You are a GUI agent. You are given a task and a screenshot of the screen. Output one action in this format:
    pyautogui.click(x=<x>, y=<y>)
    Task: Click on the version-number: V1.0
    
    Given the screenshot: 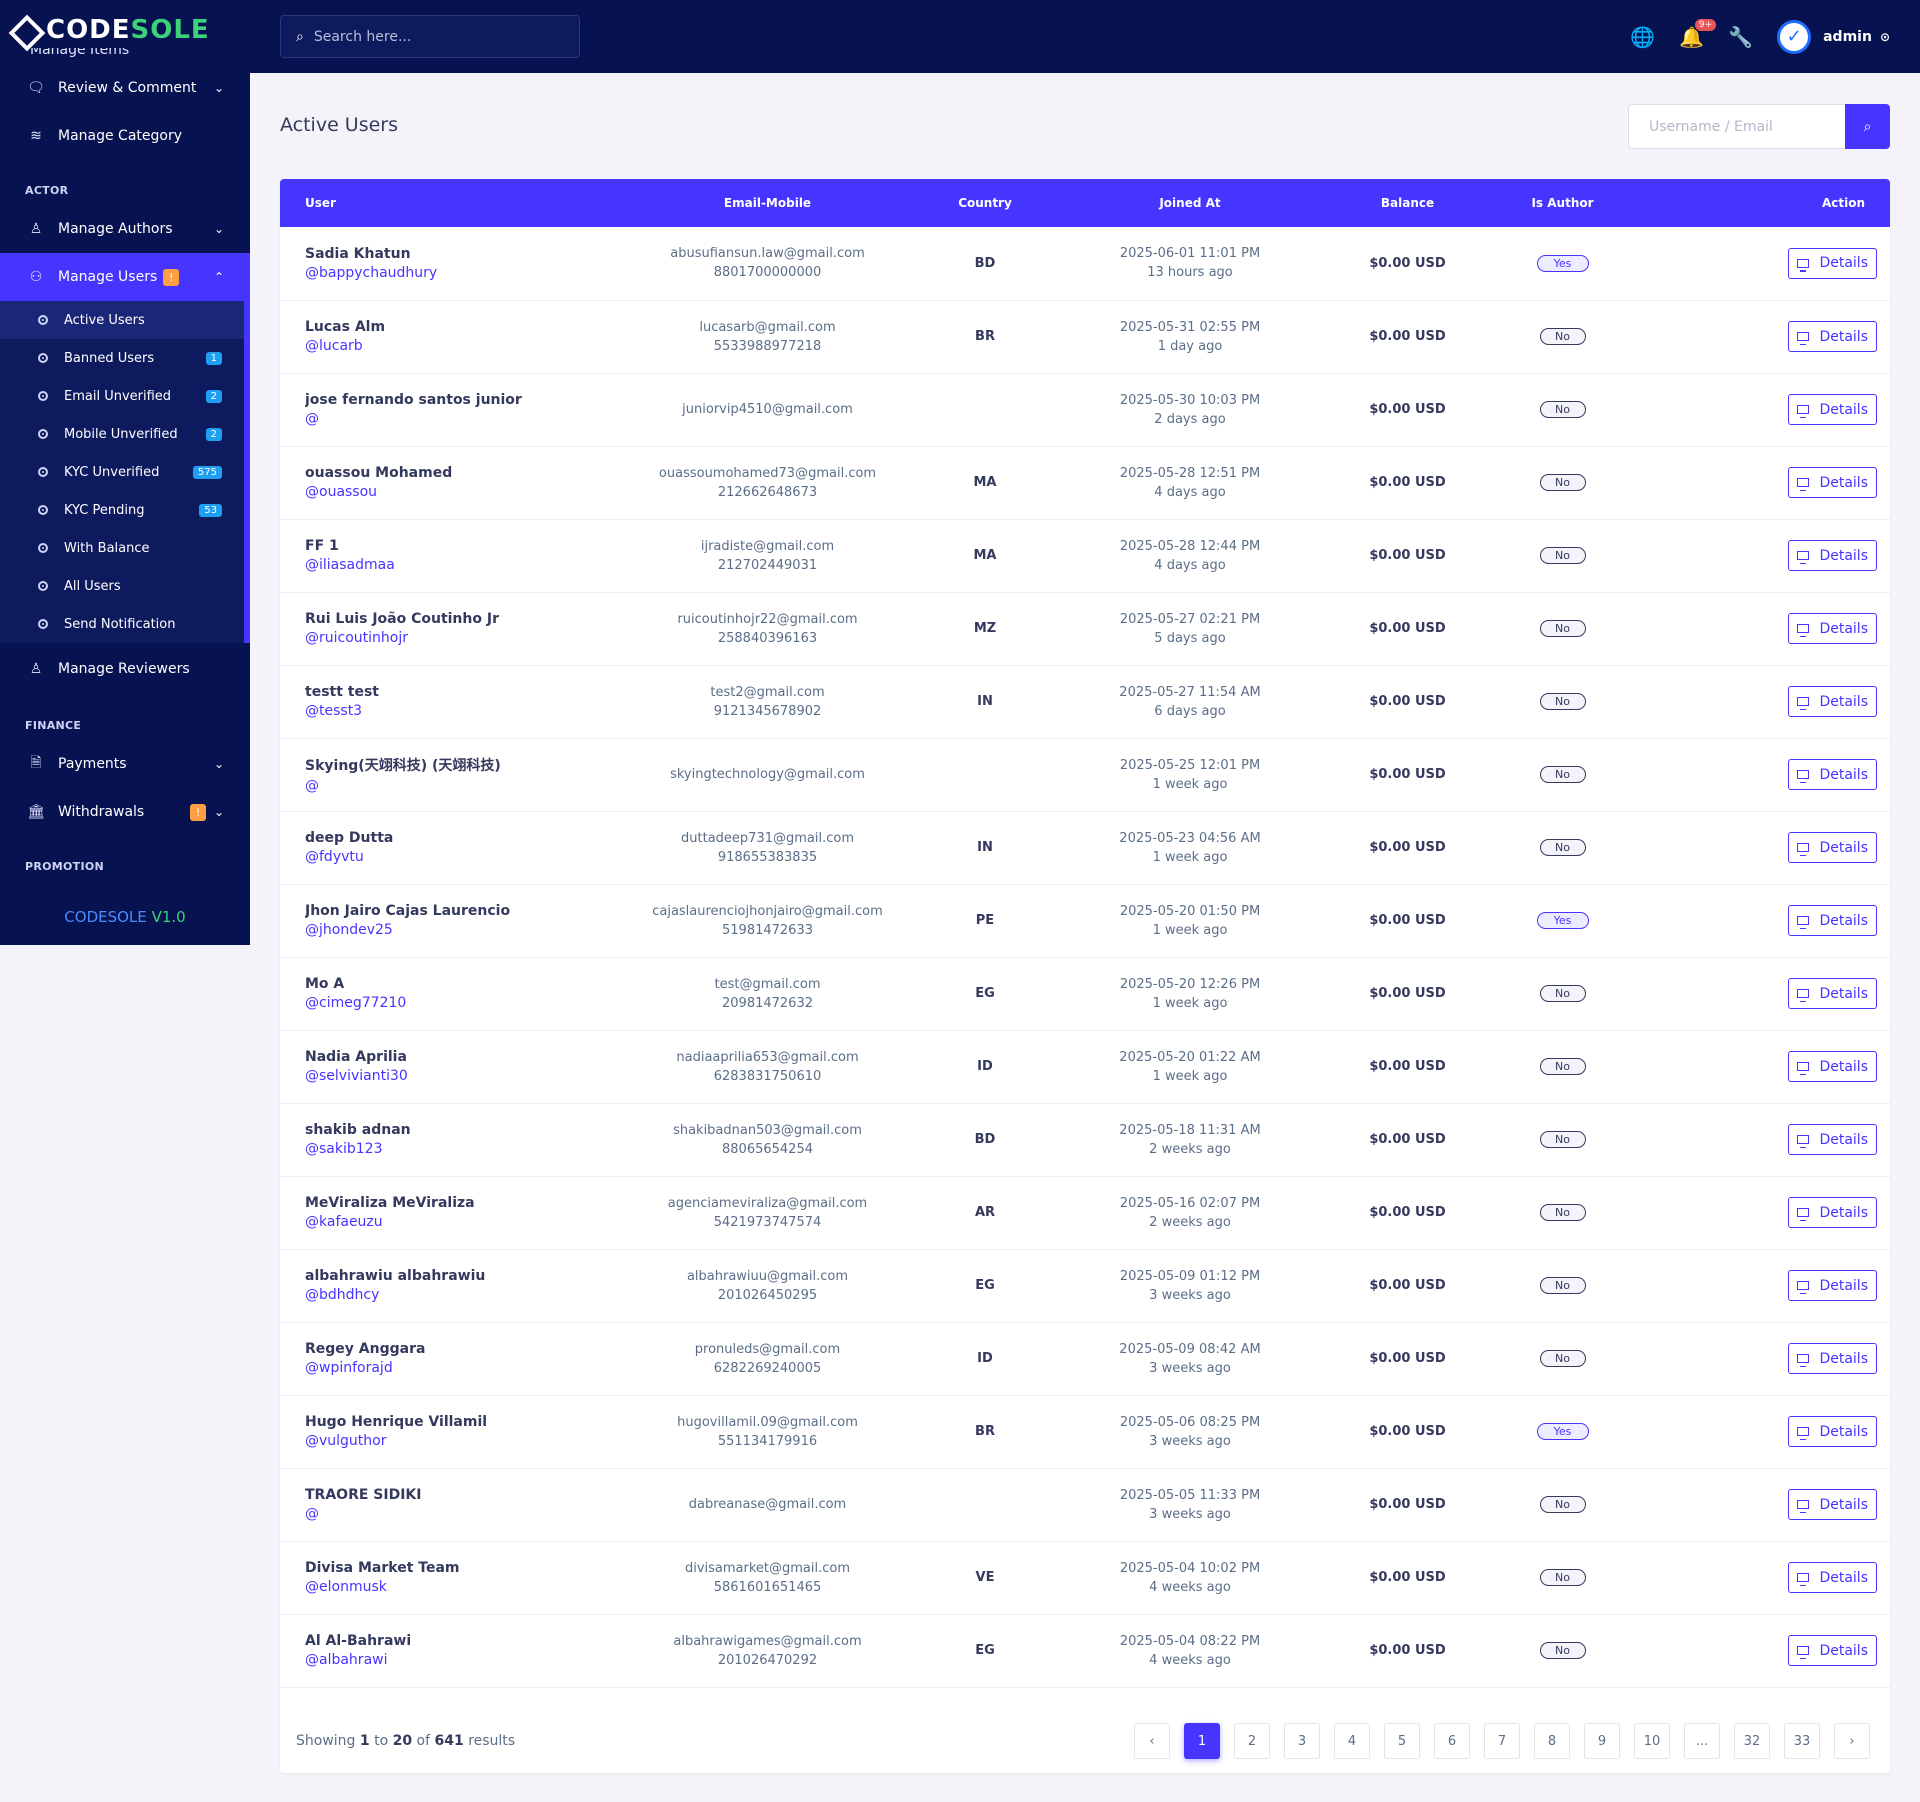 What is the action you would take?
    pyautogui.click(x=168, y=917)
    